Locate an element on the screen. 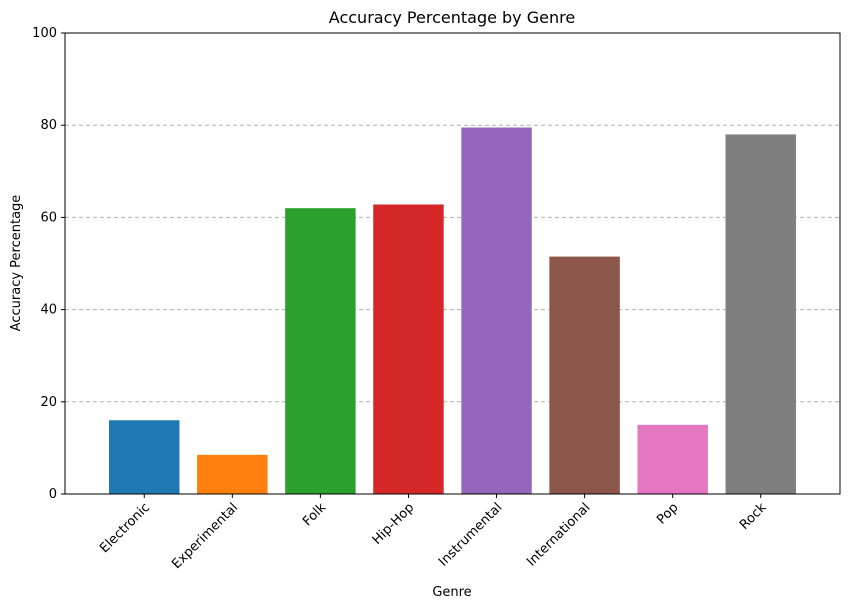 Image resolution: width=850 pixels, height=613 pixels. bar-instrumental is located at coordinates (496, 310).